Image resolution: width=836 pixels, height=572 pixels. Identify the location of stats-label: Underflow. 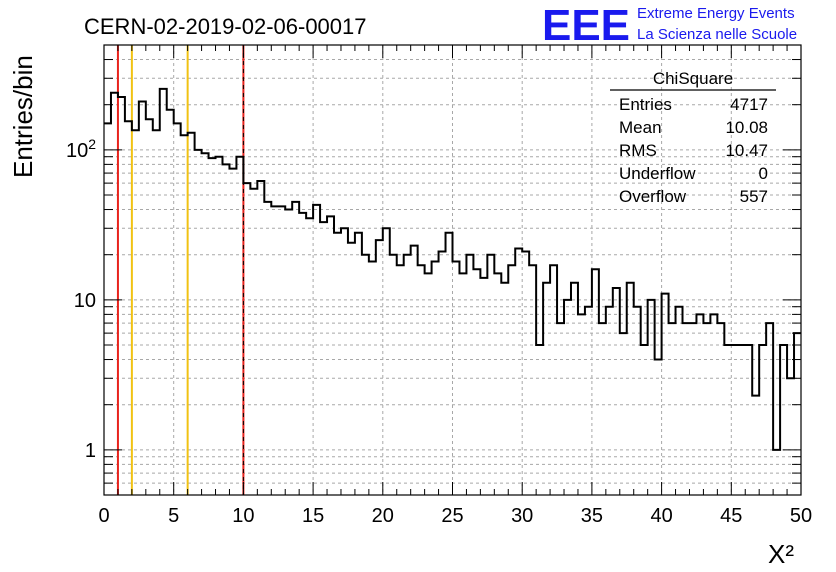
(657, 173).